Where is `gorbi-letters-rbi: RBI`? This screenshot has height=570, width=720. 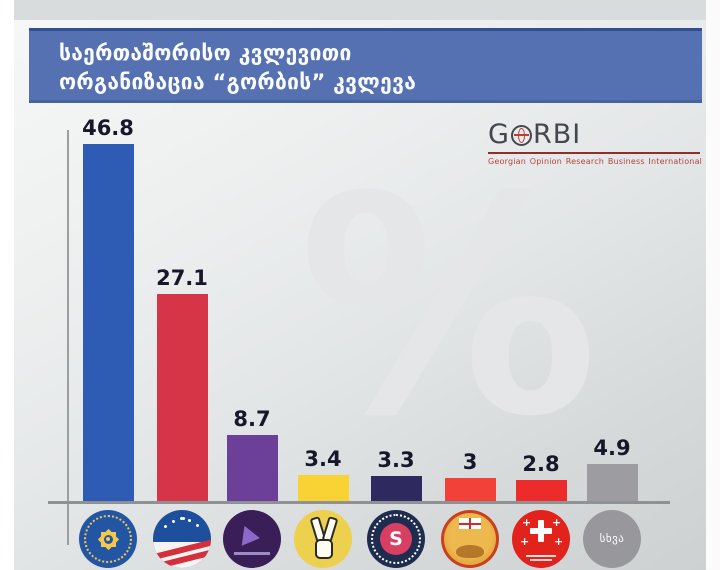 gorbi-letters-rbi: RBI is located at coordinates (557, 134).